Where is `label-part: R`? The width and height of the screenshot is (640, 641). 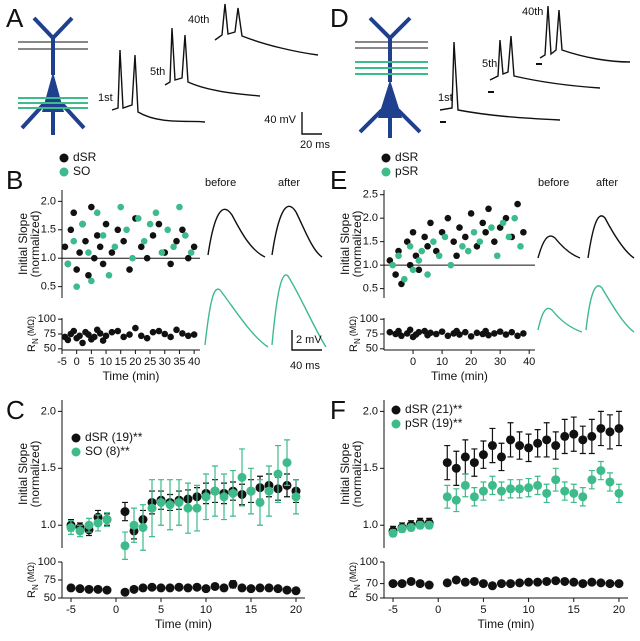 label-part: R is located at coordinates (32, 594).